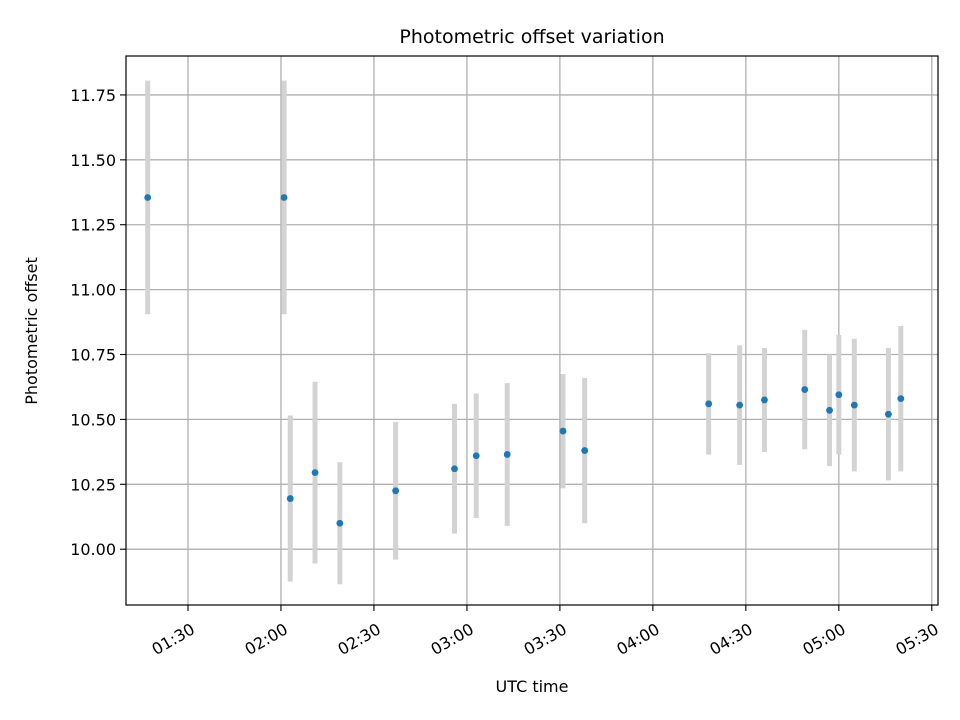 The width and height of the screenshot is (960, 720). What do you see at coordinates (532, 686) in the screenshot?
I see `x-axis-label: UTC time` at bounding box center [532, 686].